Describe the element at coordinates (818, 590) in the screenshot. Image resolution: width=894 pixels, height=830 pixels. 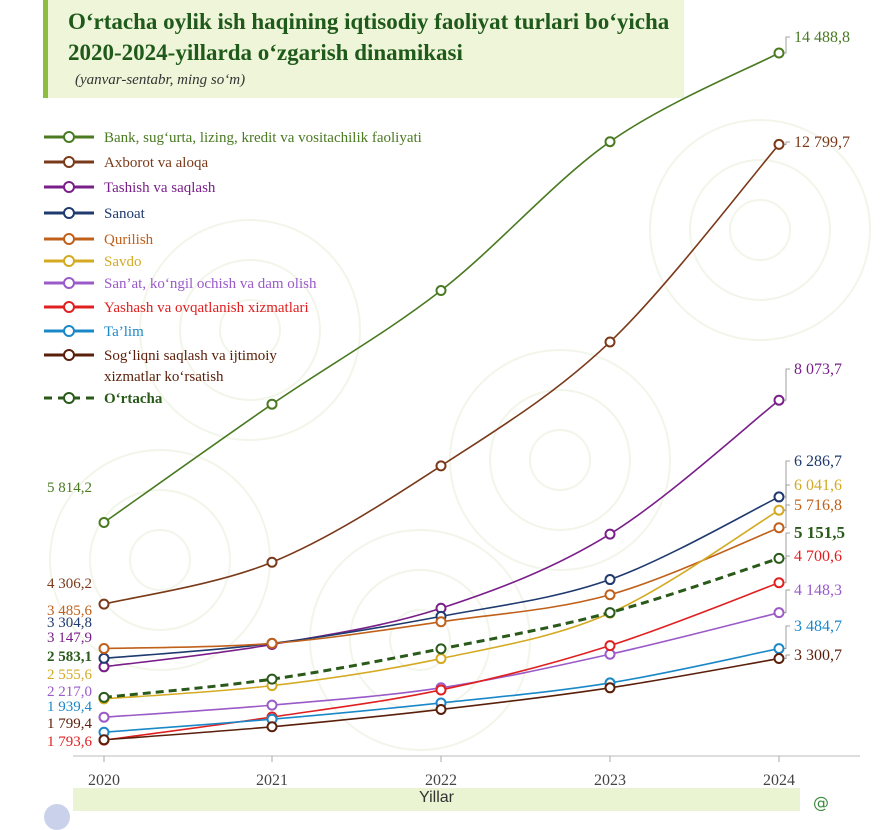
I see `end-data-label: 4 148,3` at that location.